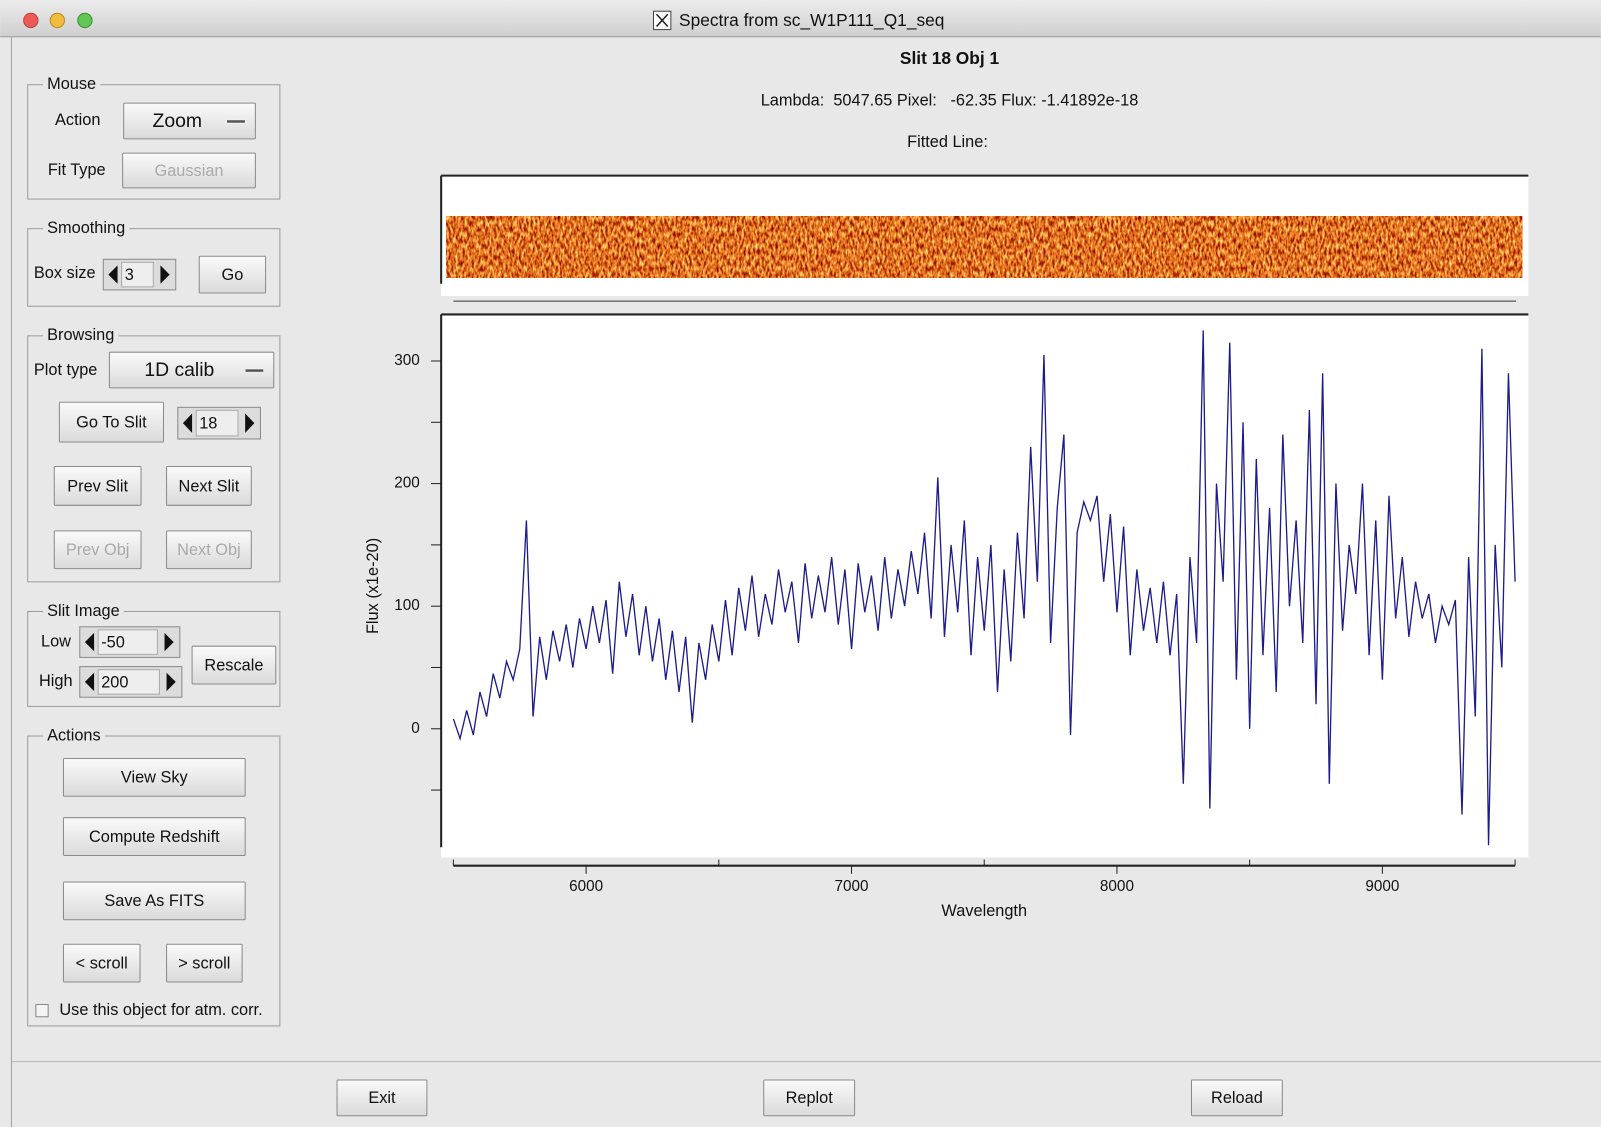  I want to click on group-legend: Smoothing, so click(86, 228).